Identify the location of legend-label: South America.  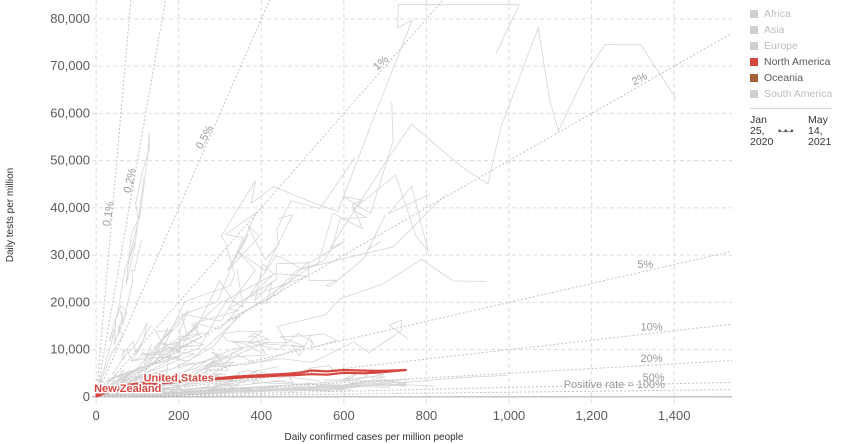
(798, 94).